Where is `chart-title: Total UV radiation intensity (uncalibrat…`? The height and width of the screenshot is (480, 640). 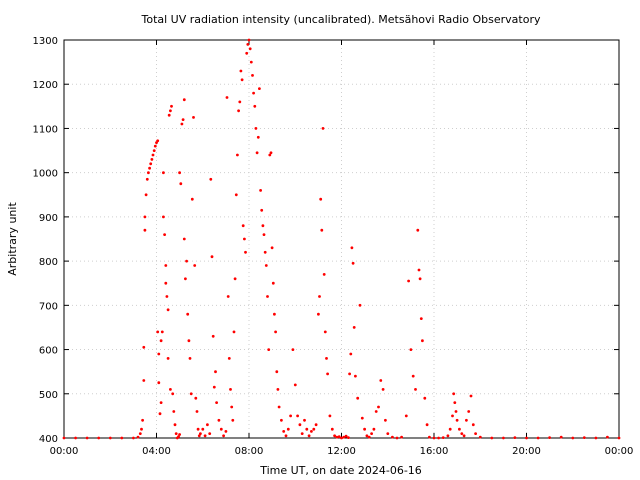 chart-title: Total UV radiation intensity (uncalibrat… is located at coordinates (341, 19).